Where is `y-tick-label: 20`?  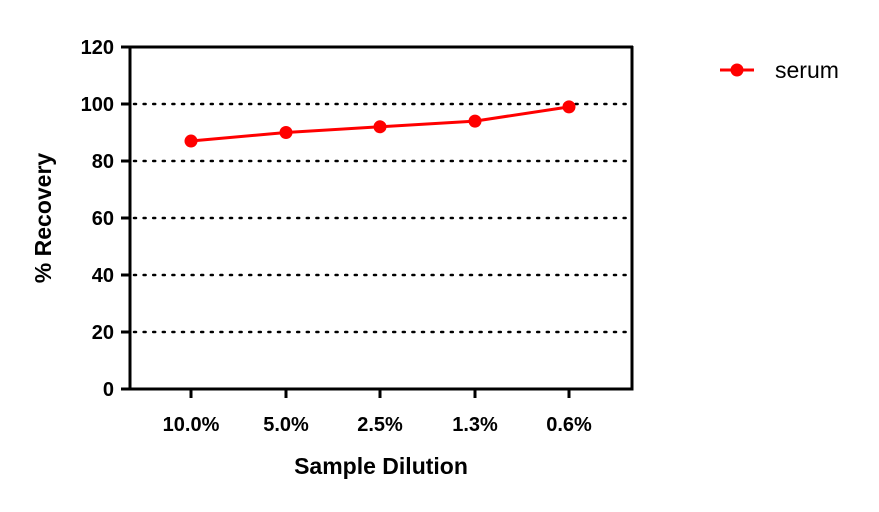 y-tick-label: 20 is located at coordinates (103, 333).